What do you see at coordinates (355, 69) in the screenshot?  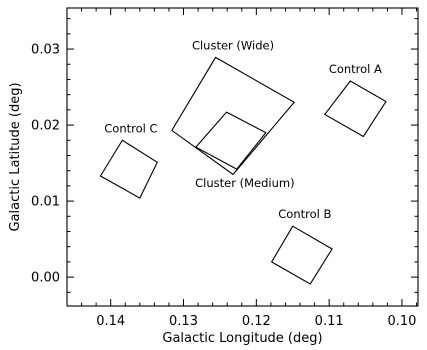 I see `region-label-control-a: Control A` at bounding box center [355, 69].